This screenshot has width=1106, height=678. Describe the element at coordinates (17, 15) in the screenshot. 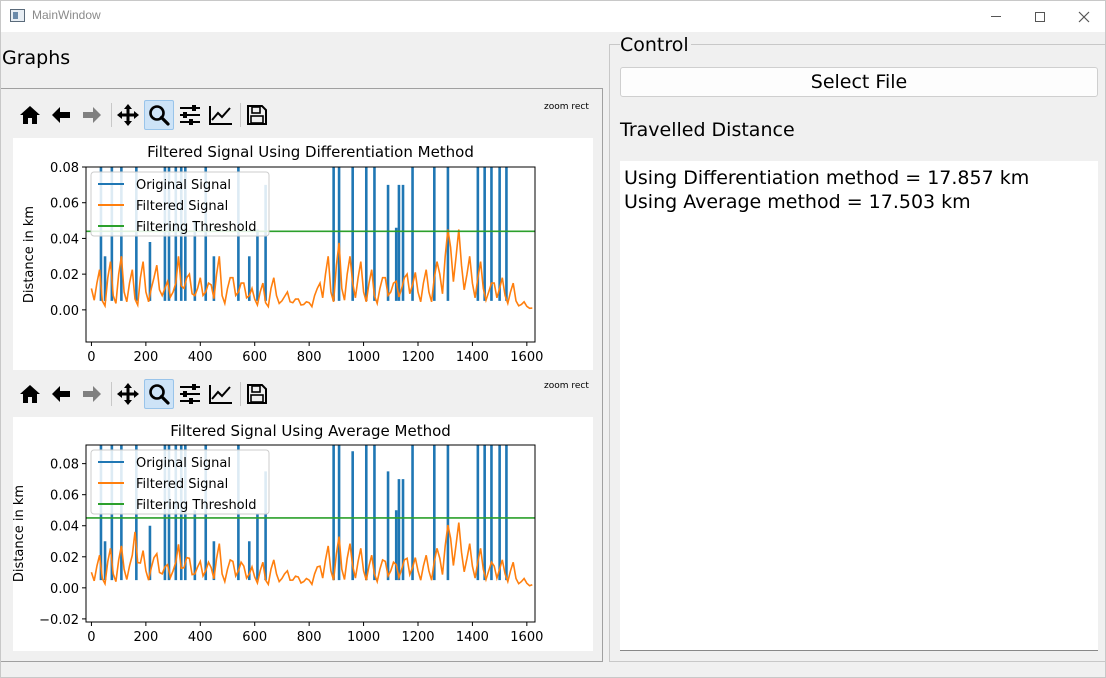

I see `app-window-icon` at that location.